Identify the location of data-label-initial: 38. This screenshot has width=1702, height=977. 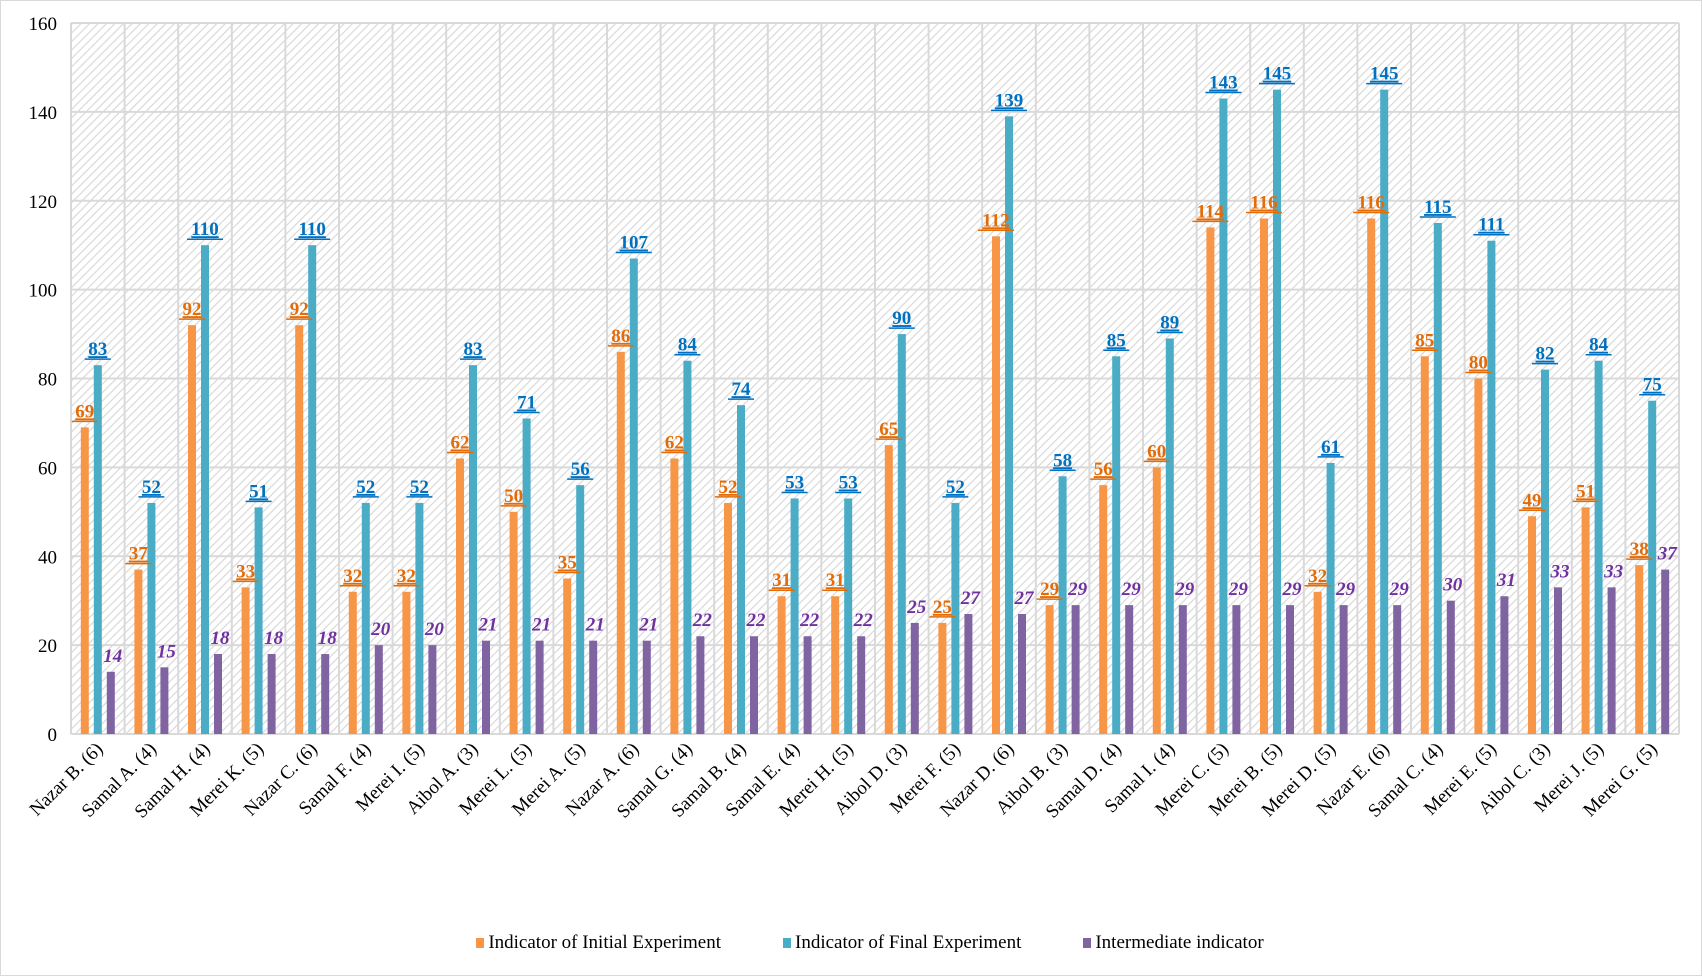
(1639, 549).